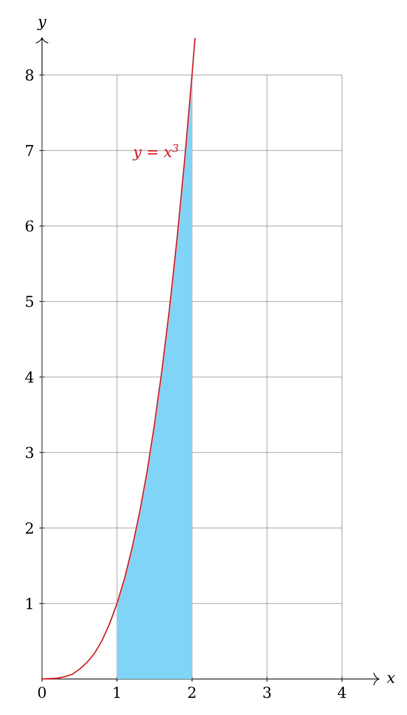 Image resolution: width=407 pixels, height=715 pixels. Describe the element at coordinates (155, 152) in the screenshot. I see `series-label: y = x$^{3}$` at that location.